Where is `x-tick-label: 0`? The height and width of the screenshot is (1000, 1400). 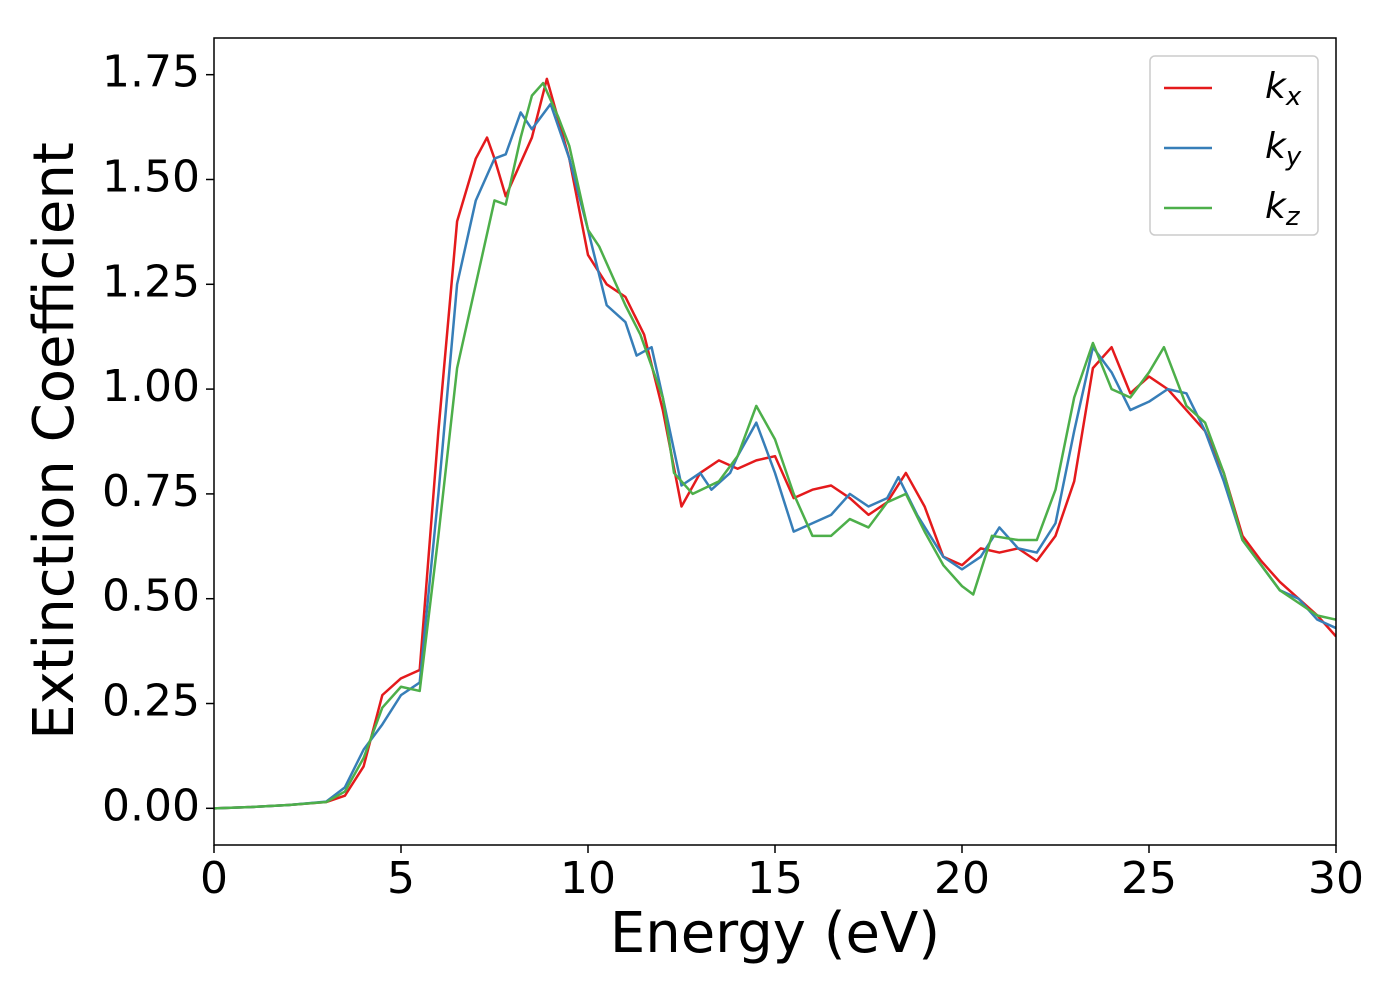
x-tick-label: 0 is located at coordinates (214, 878).